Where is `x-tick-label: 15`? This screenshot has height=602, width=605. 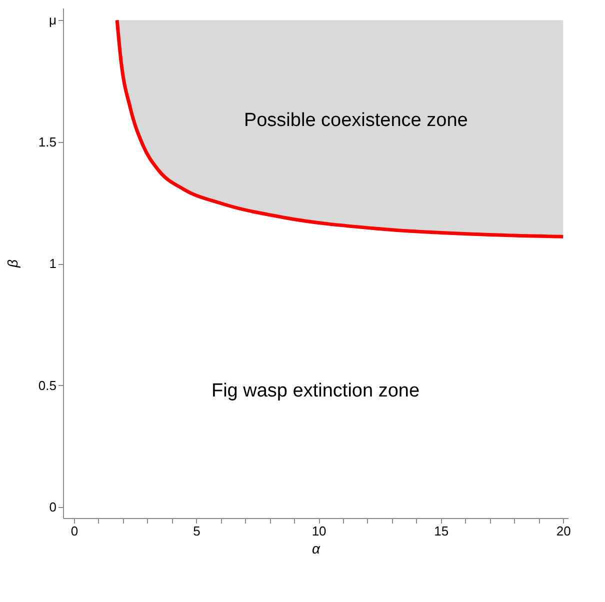
x-tick-label: 15 is located at coordinates (441, 531).